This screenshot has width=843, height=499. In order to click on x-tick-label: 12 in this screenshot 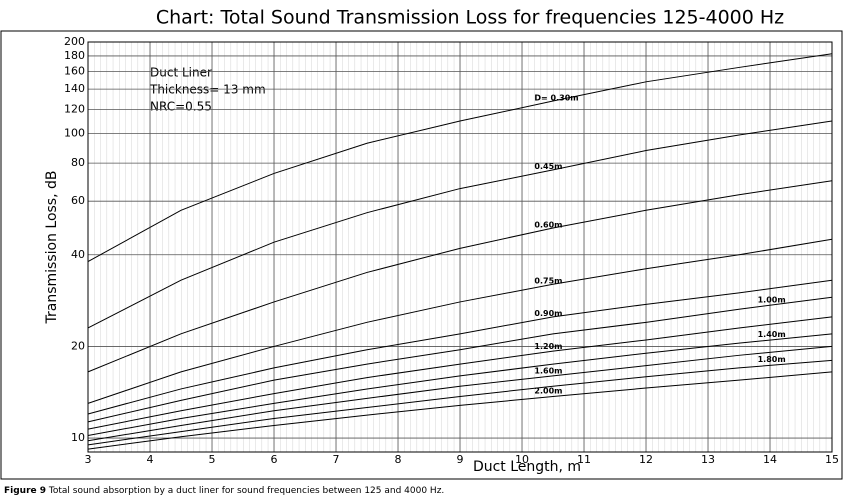, I will do `click(646, 459)`.